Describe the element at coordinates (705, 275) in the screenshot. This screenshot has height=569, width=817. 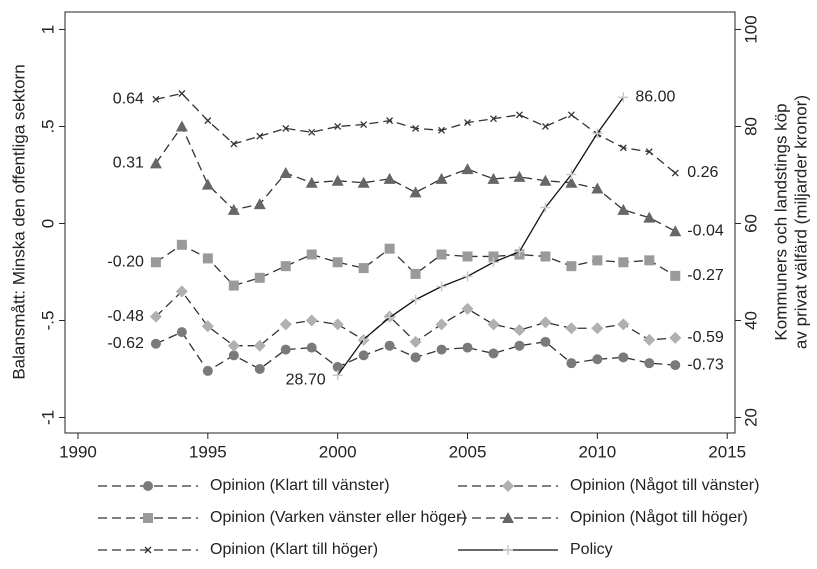
I see `value-label: -0.27` at that location.